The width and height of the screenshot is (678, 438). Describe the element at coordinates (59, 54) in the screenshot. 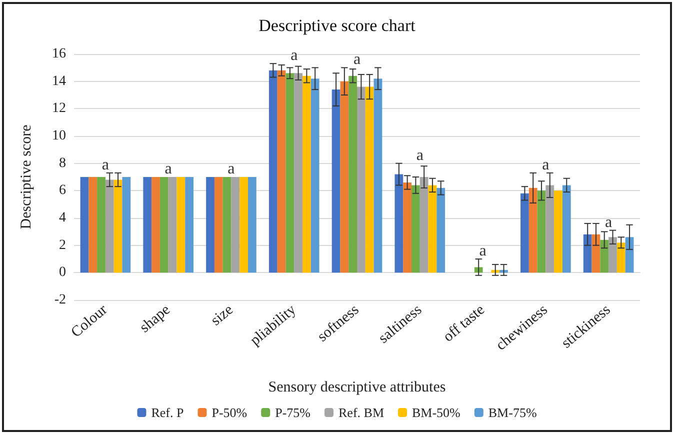

I see `y-tick-label: 16` at that location.